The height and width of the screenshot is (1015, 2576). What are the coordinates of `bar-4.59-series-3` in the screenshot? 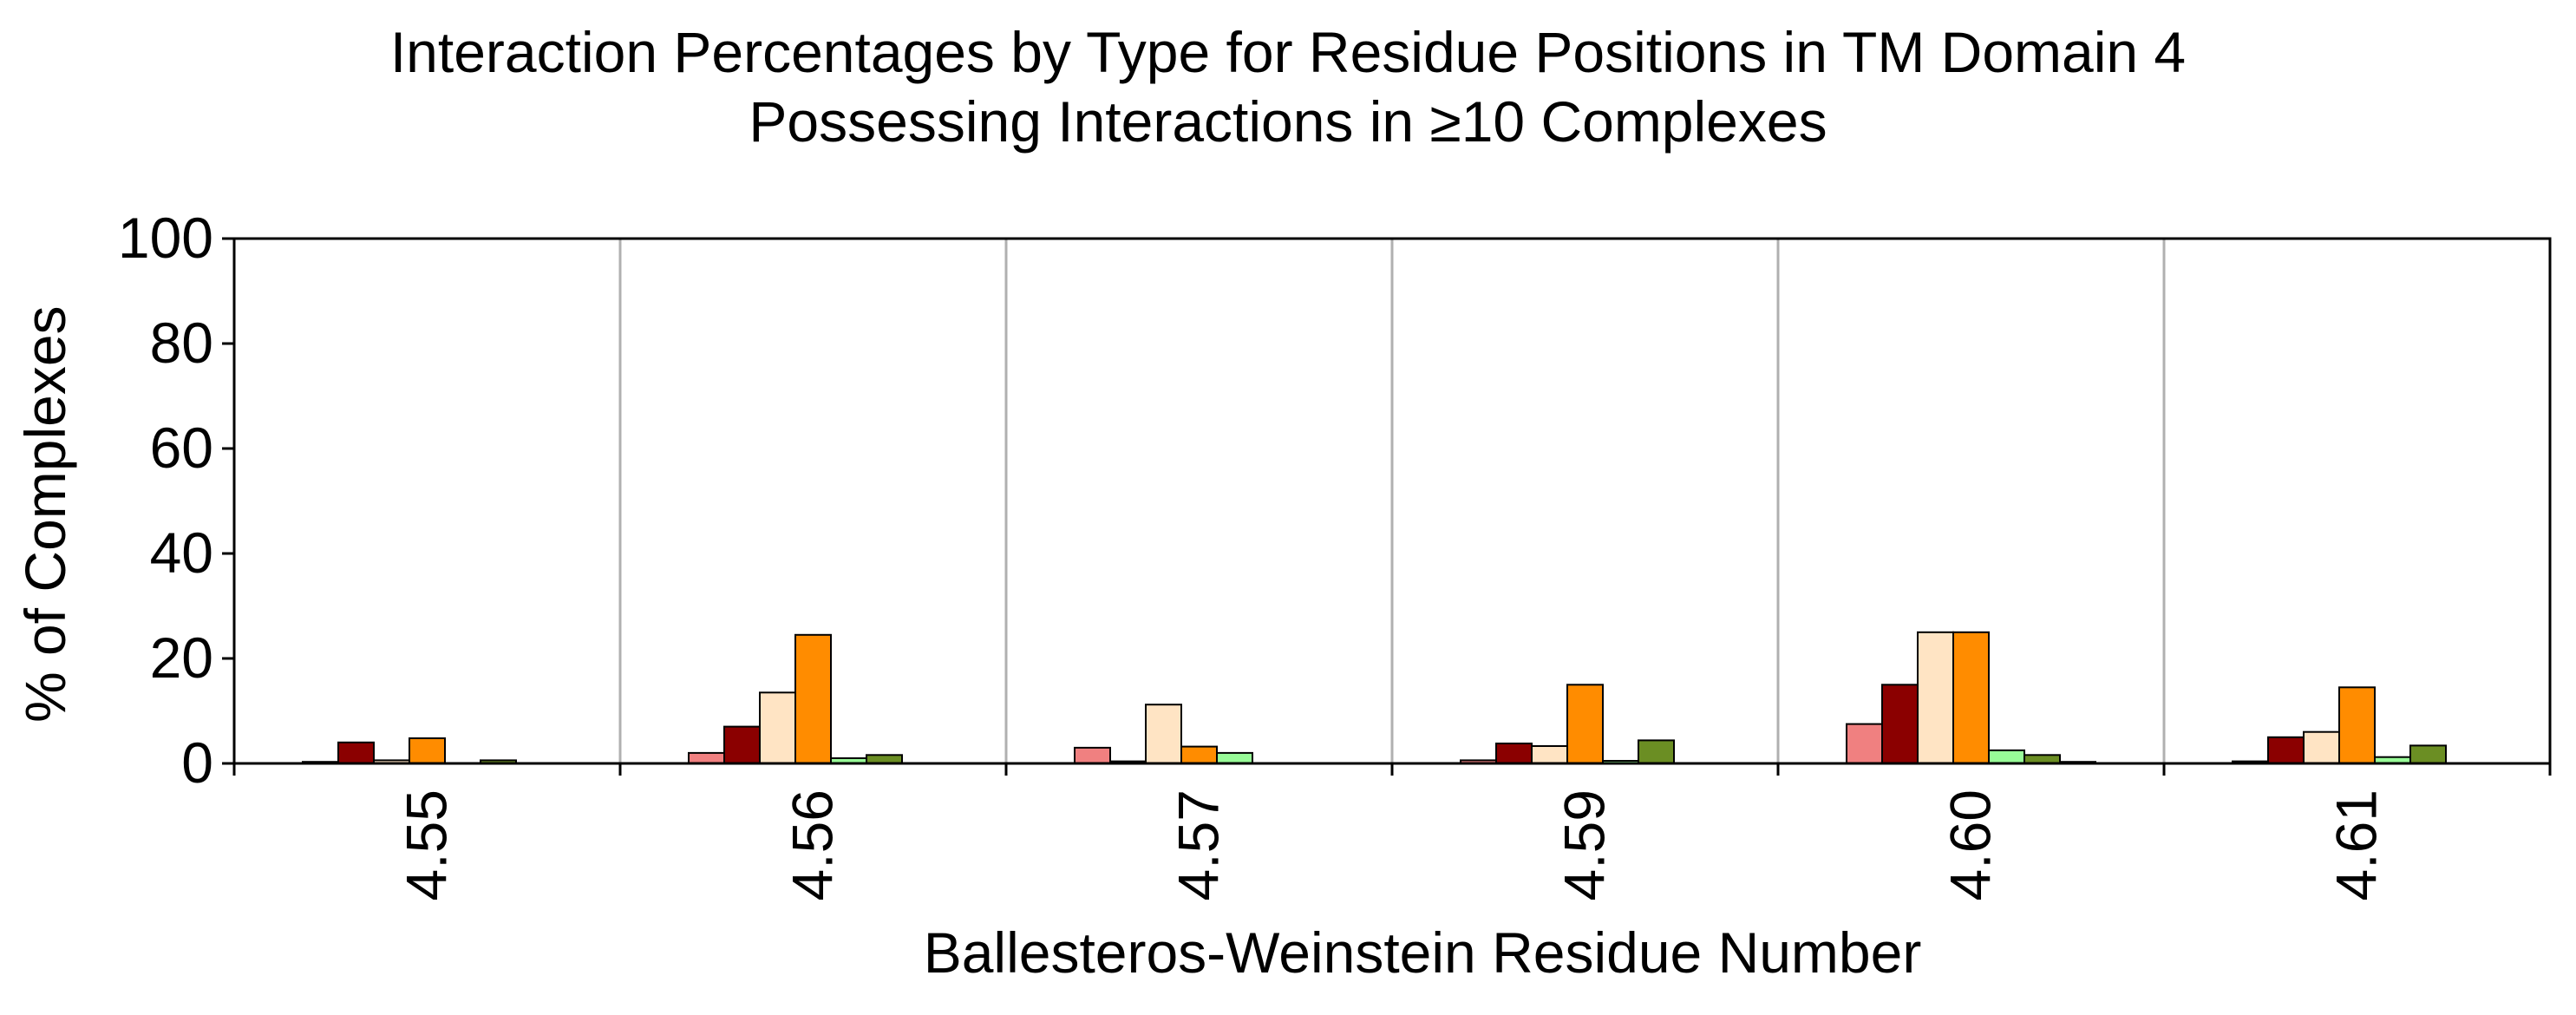 It's located at (1549, 754).